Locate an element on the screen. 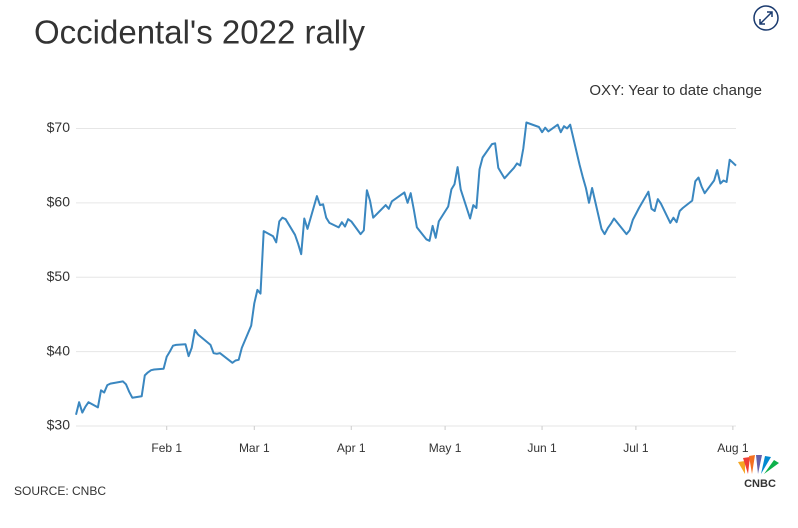 The width and height of the screenshot is (798, 528). x-tick-label: May 1 is located at coordinates (445, 448).